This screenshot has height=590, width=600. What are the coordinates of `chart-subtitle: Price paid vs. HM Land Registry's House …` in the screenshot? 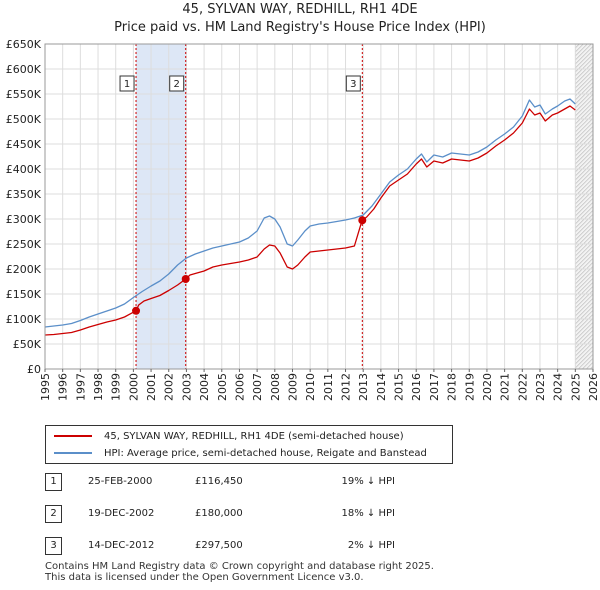 It's located at (300, 27).